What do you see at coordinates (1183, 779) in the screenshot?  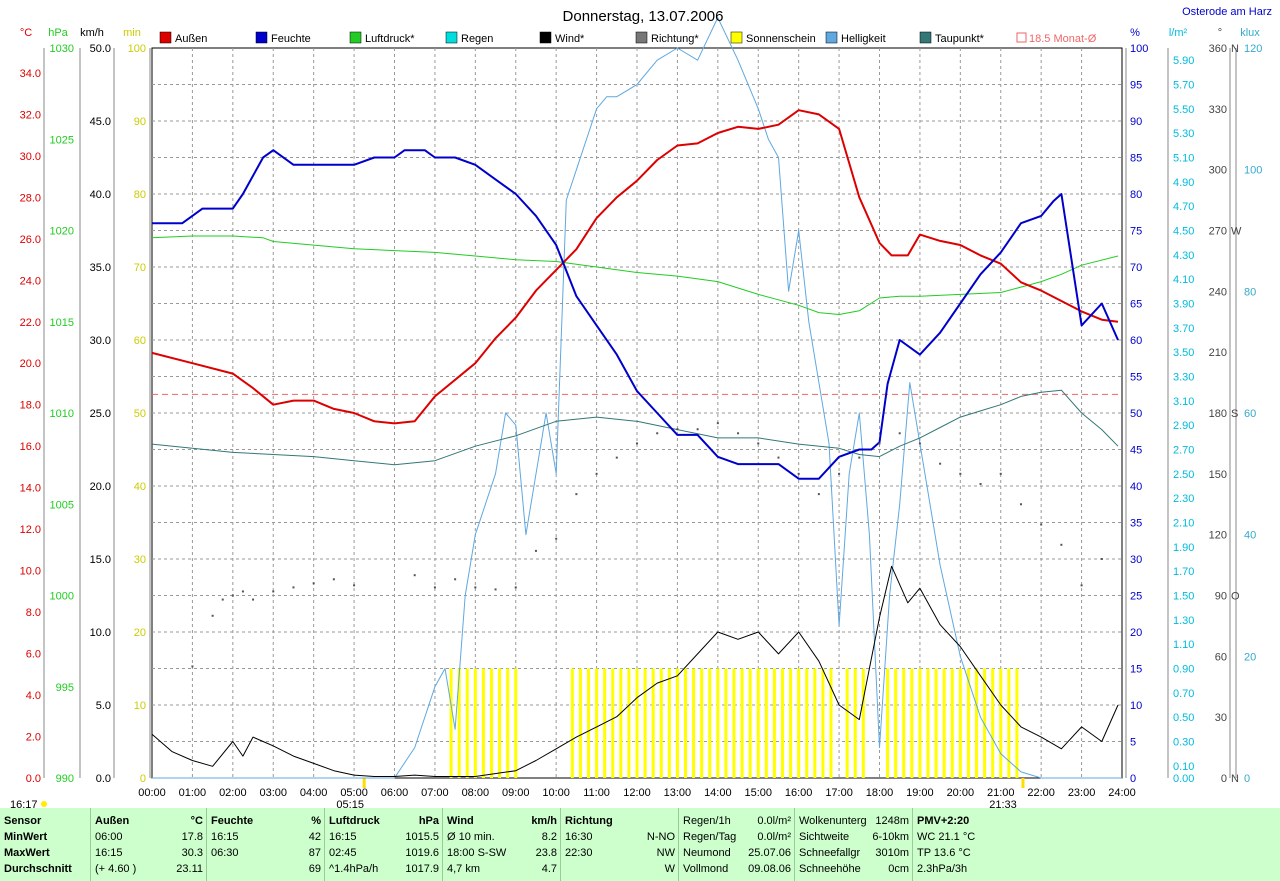 I see `rain-axis-tick-label: 0.00` at bounding box center [1183, 779].